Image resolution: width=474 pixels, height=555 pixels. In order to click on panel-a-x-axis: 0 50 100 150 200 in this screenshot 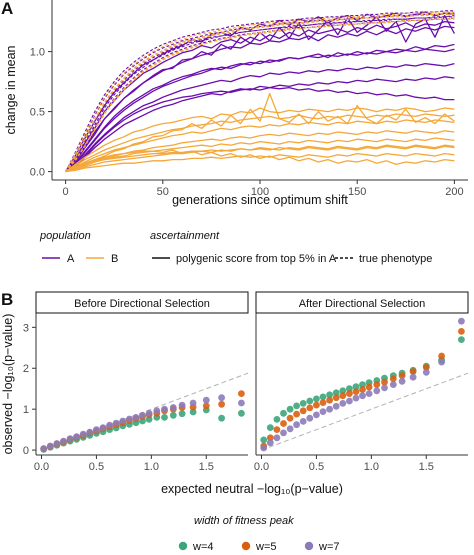, I will do `click(263, 189)`.